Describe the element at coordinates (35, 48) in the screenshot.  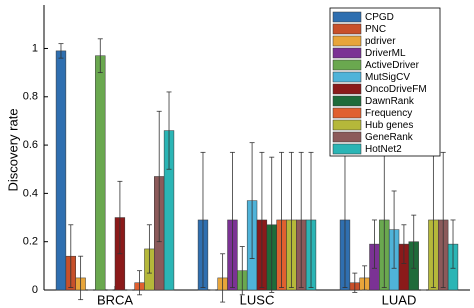
I see `y-tick-label: 1` at that location.